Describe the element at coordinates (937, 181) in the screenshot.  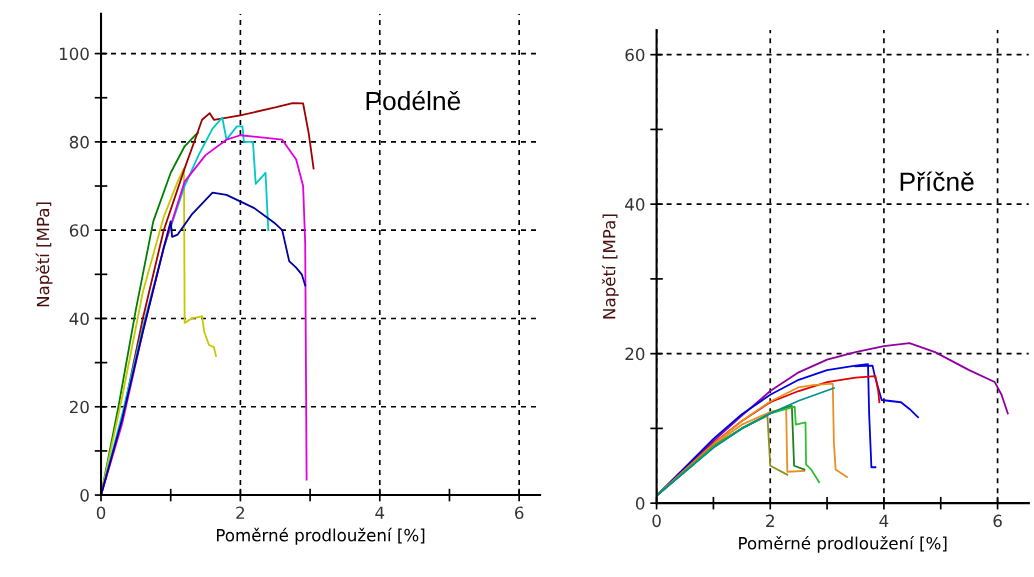
I see `annotation: Příčně` at that location.